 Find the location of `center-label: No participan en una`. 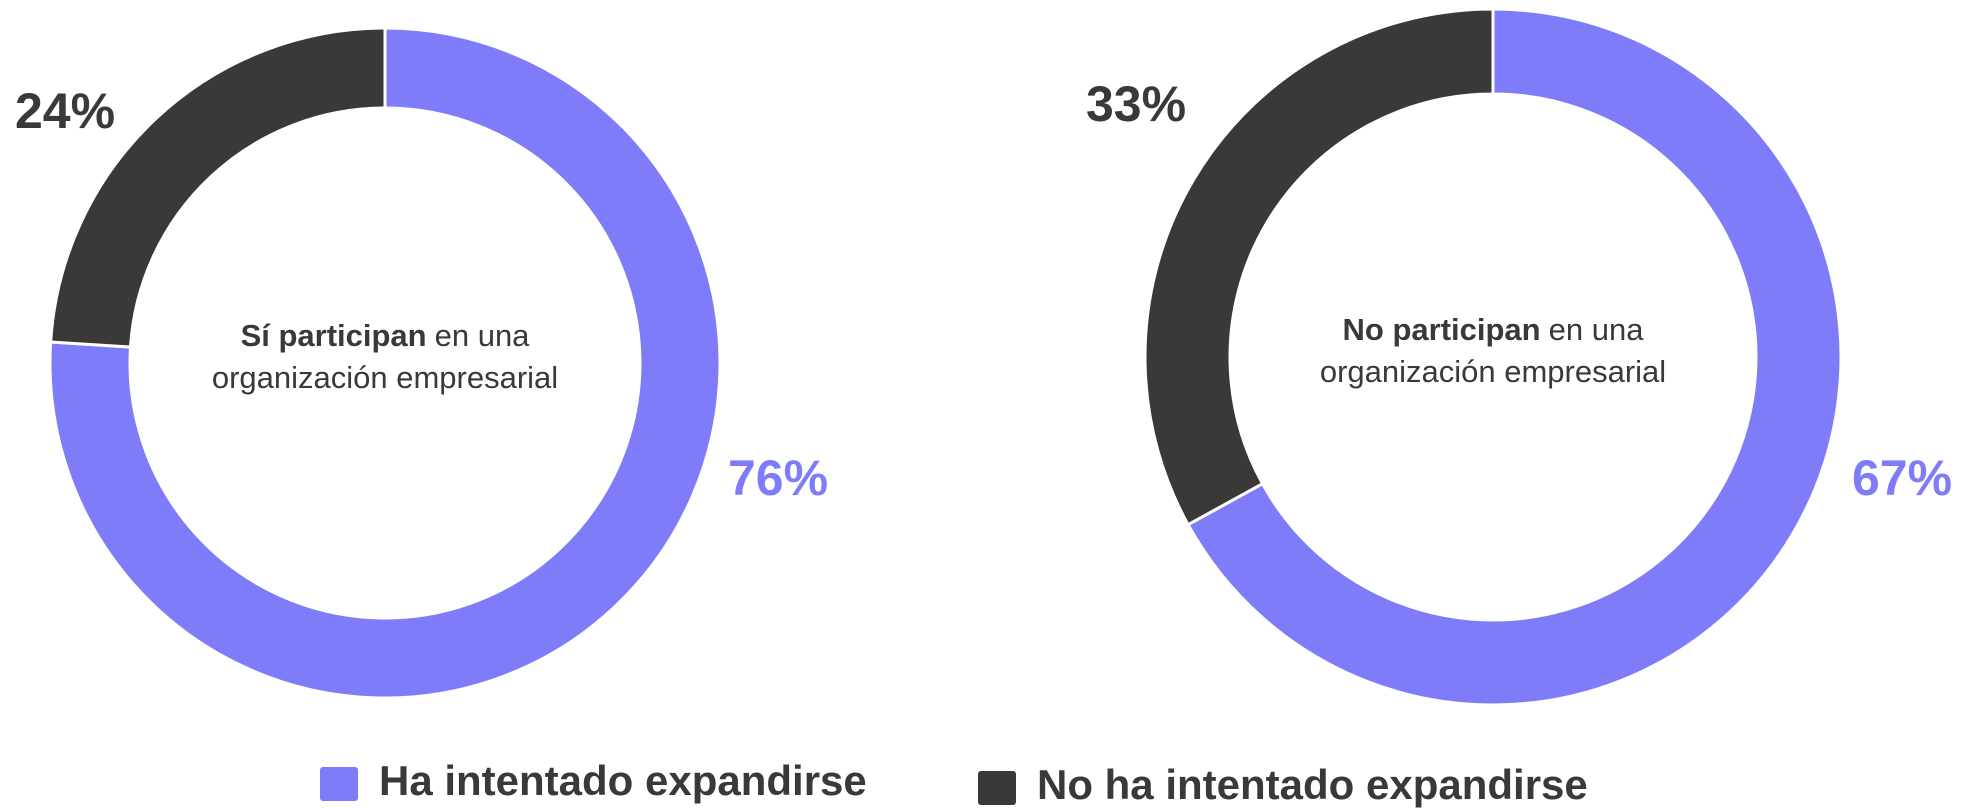

center-label: No participan en una is located at coordinates (1494, 329).